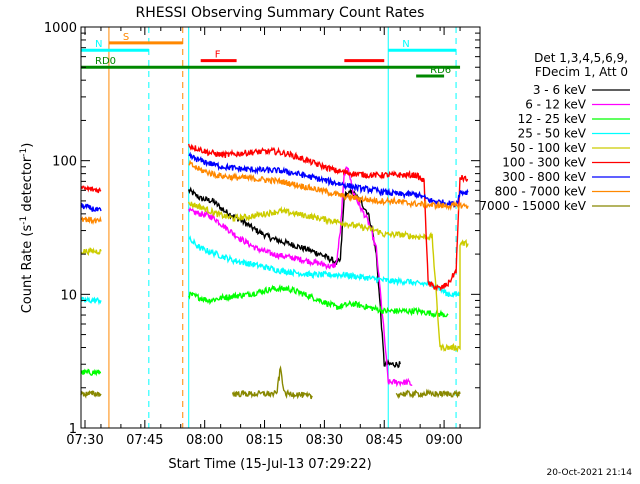 This screenshot has height=484, width=640. I want to click on legend-label-6: 300 - 800 keV, so click(544, 177).